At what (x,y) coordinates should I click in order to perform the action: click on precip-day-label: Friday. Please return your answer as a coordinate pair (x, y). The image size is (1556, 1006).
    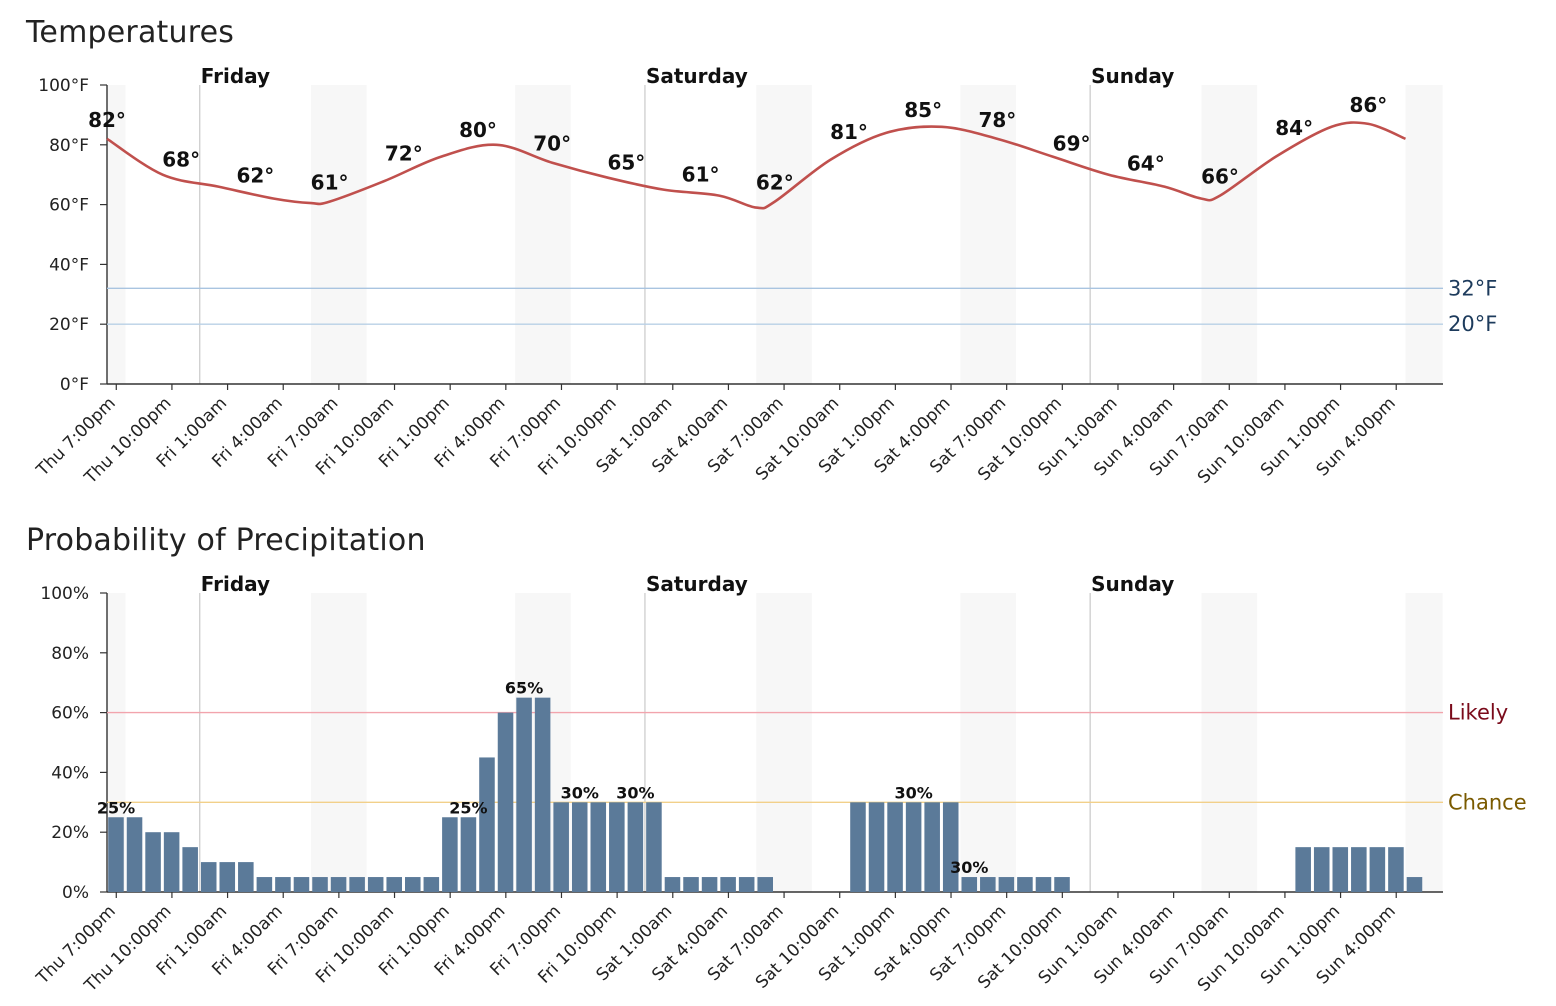
    Looking at the image, I should click on (235, 584).